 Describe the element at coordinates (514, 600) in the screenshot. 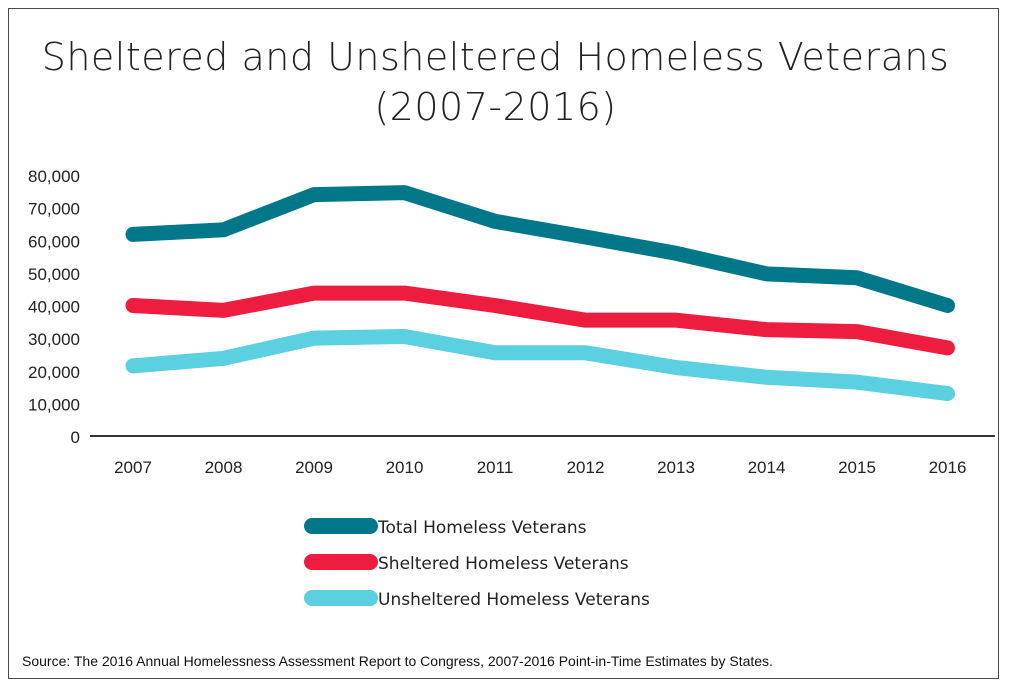

I see `legend-label: Unsheltered Homeless Veterans` at that location.